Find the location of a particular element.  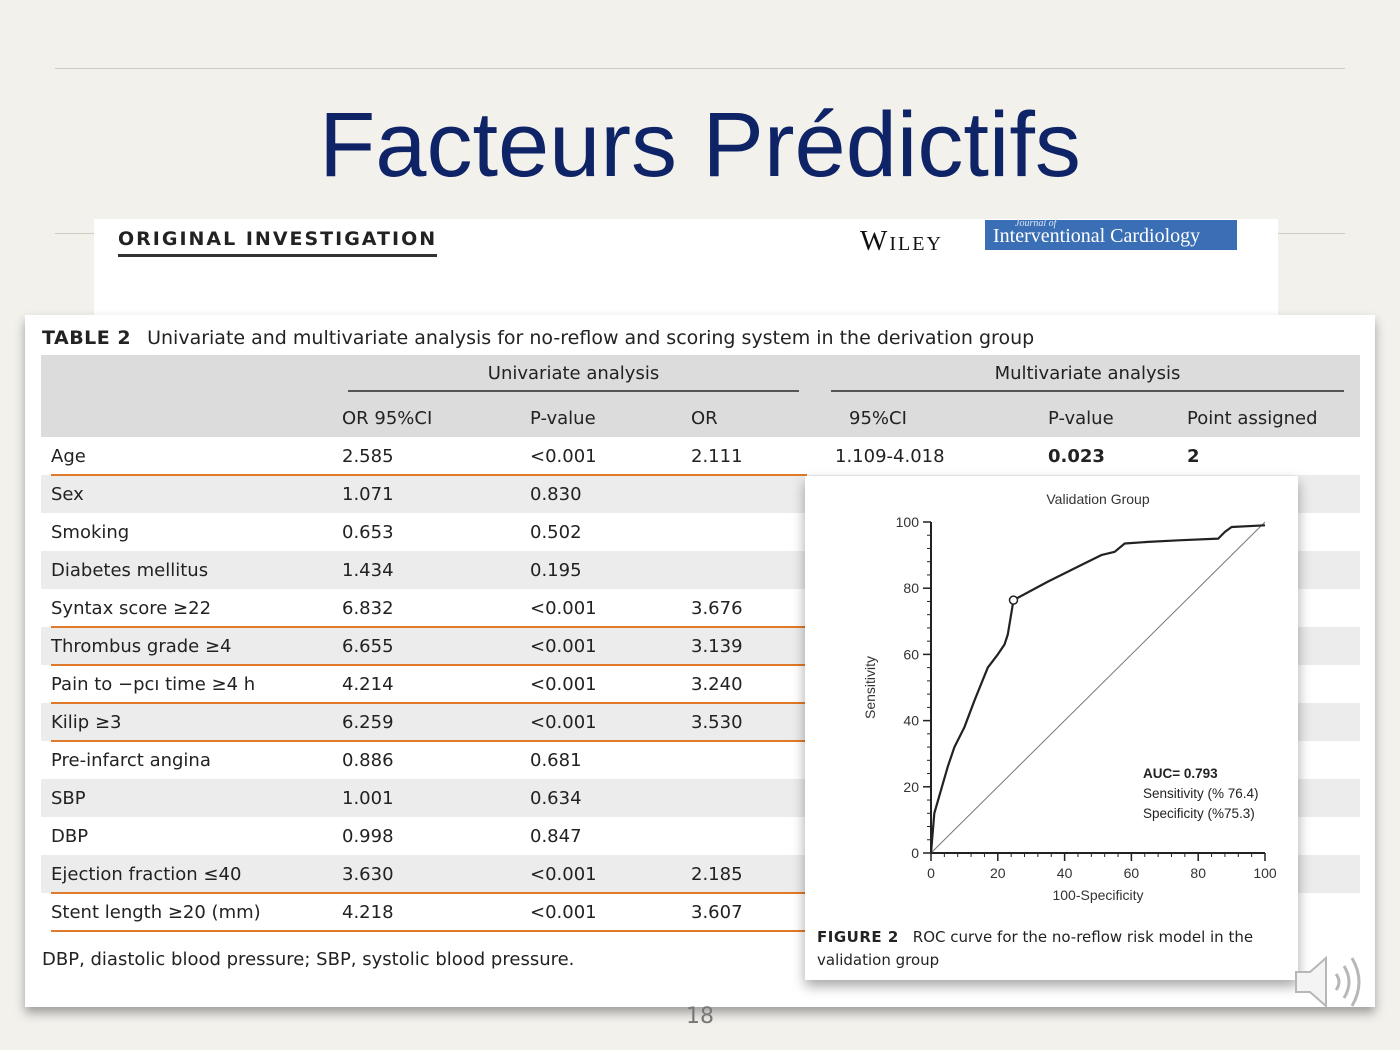

row-p-value: 0.195 is located at coordinates (556, 570).